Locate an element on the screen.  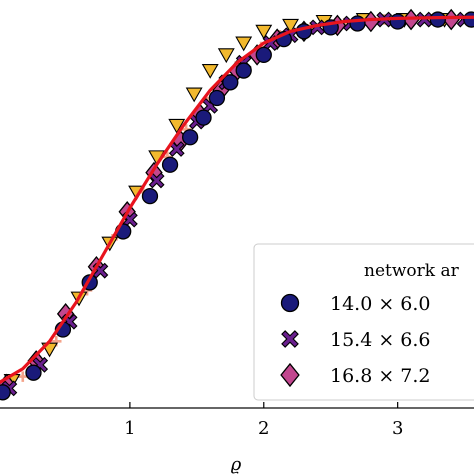
legend-title: network ar is located at coordinates (412, 271).